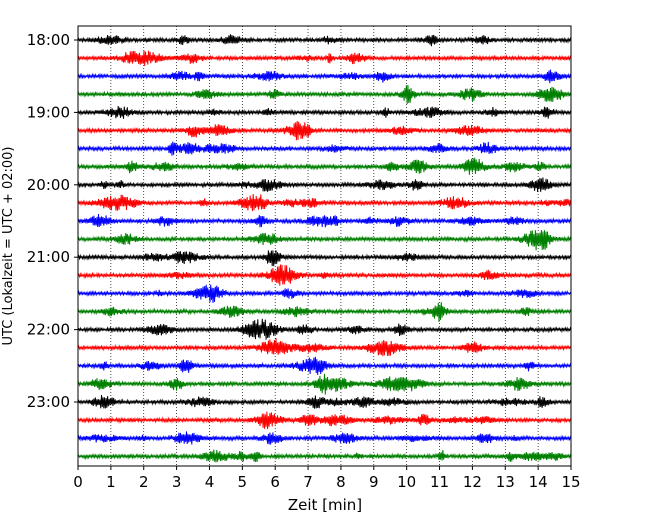  Describe the element at coordinates (324, 112) in the screenshot. I see `trace-1900` at that location.